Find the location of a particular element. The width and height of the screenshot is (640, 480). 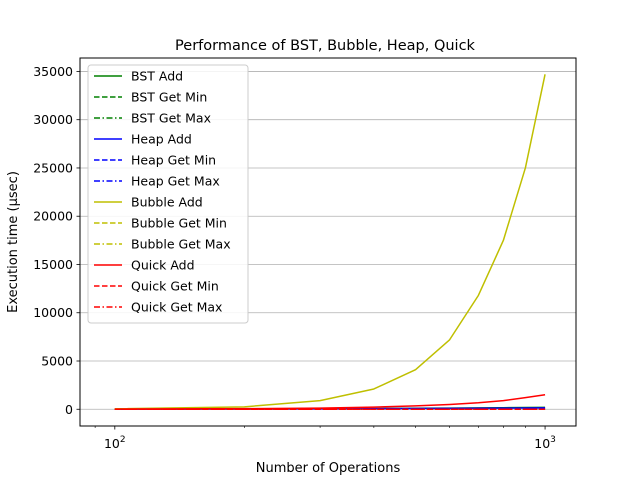

legend-label: Bubble Get Min is located at coordinates (179, 223).